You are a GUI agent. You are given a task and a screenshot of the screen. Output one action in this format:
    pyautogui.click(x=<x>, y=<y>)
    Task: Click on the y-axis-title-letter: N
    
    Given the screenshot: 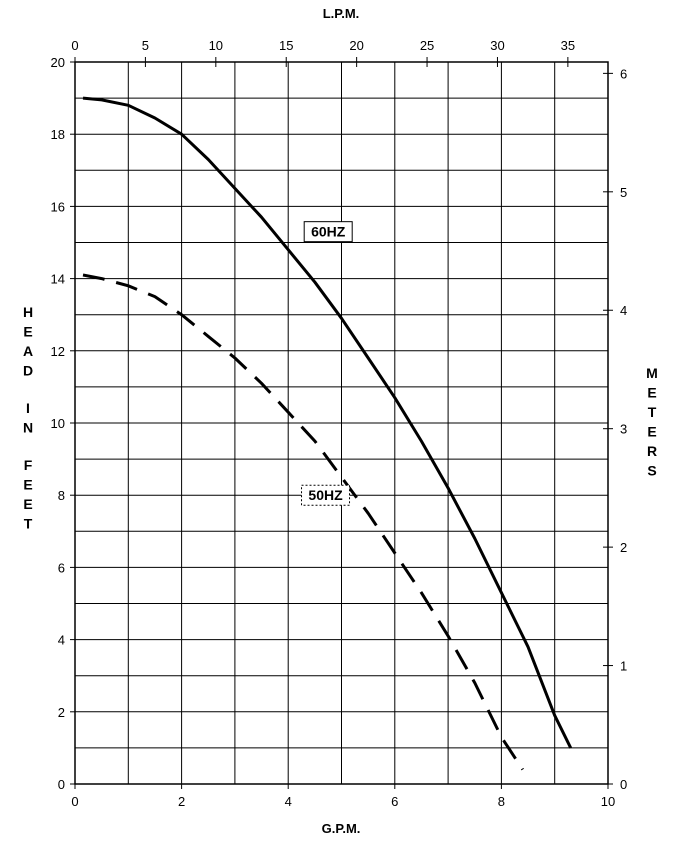 What is the action you would take?
    pyautogui.click(x=28, y=428)
    